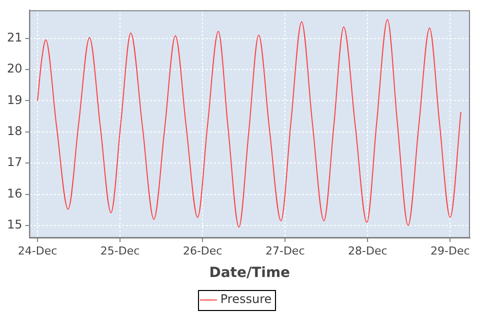 The height and width of the screenshot is (320, 480). Describe the element at coordinates (38, 251) in the screenshot. I see `x-tick-label: 24-Dec` at that location.